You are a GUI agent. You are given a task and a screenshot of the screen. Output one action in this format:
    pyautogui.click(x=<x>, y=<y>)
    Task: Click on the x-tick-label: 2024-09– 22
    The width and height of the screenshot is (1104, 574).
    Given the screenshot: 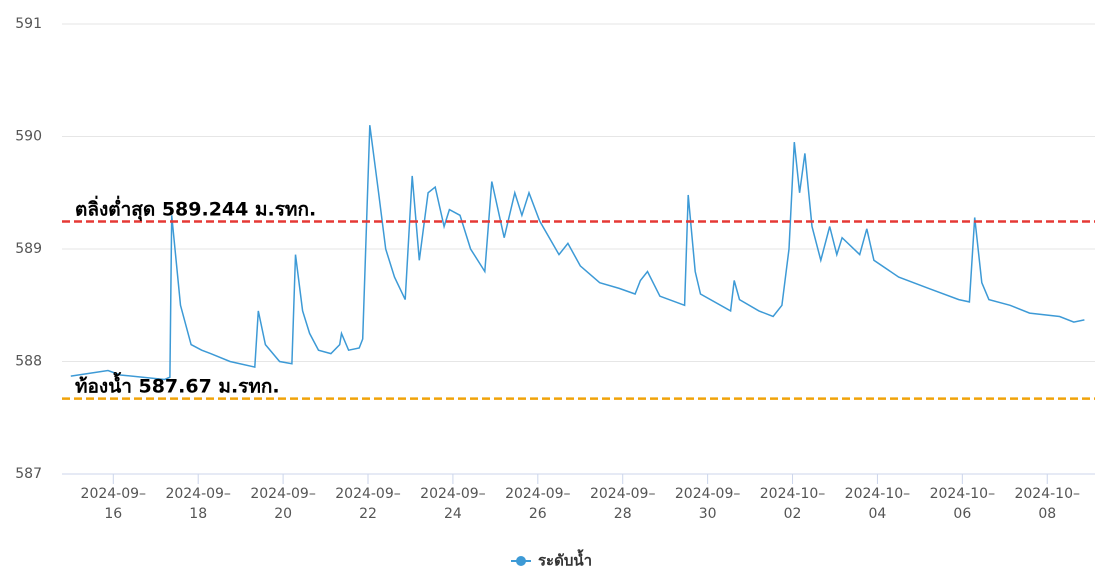 What is the action you would take?
    pyautogui.click(x=368, y=504)
    